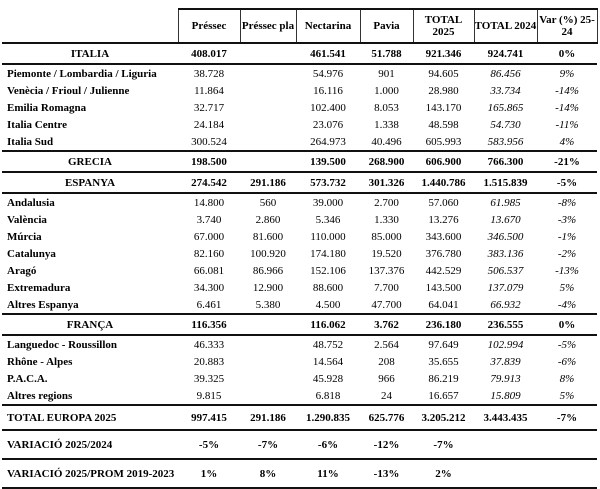  I want to click on row-label: Catalunya, so click(31, 253).